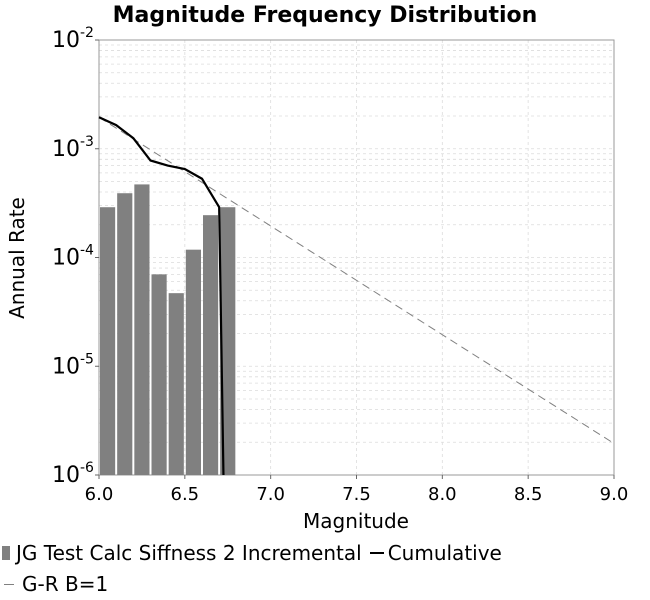  Describe the element at coordinates (189, 553) in the screenshot. I see `legend-label-incremental: JG Test Calc Siffness 2 Incremental` at that location.